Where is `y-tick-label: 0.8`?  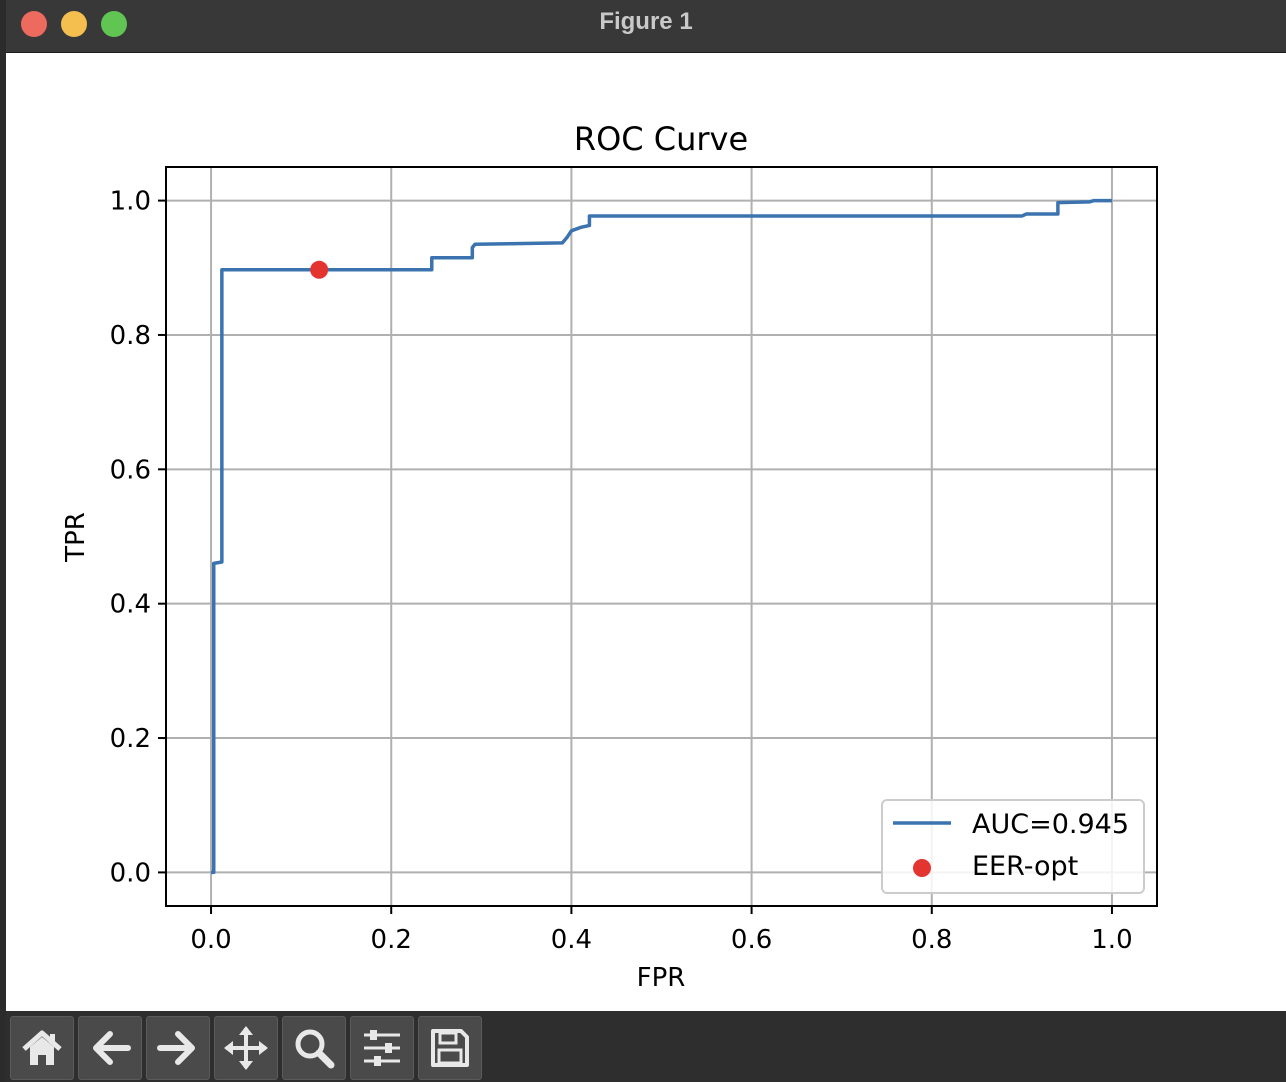 y-tick-label: 0.8 is located at coordinates (130, 336).